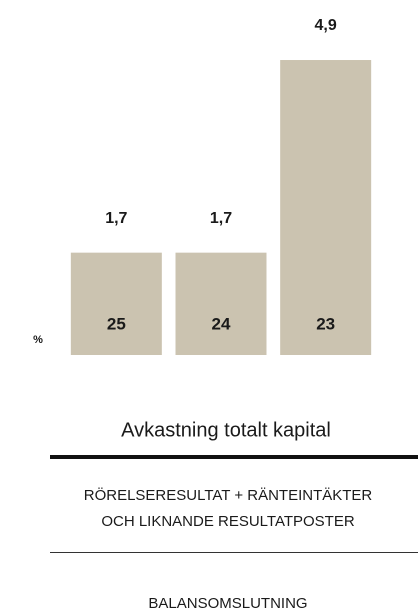  What do you see at coordinates (221, 323) in the screenshot?
I see `category-label: 24` at bounding box center [221, 323].